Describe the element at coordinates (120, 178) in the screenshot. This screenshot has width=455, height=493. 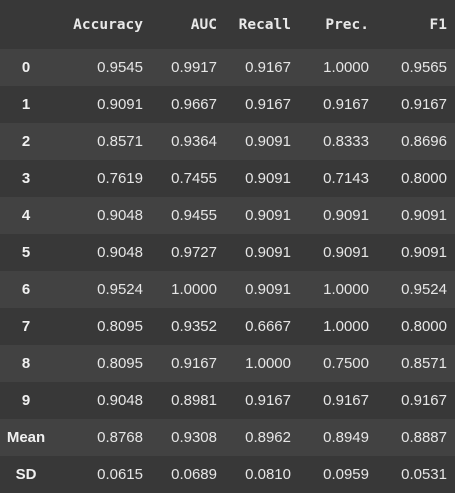
I see `cell-accuracy: 0.7619` at that location.